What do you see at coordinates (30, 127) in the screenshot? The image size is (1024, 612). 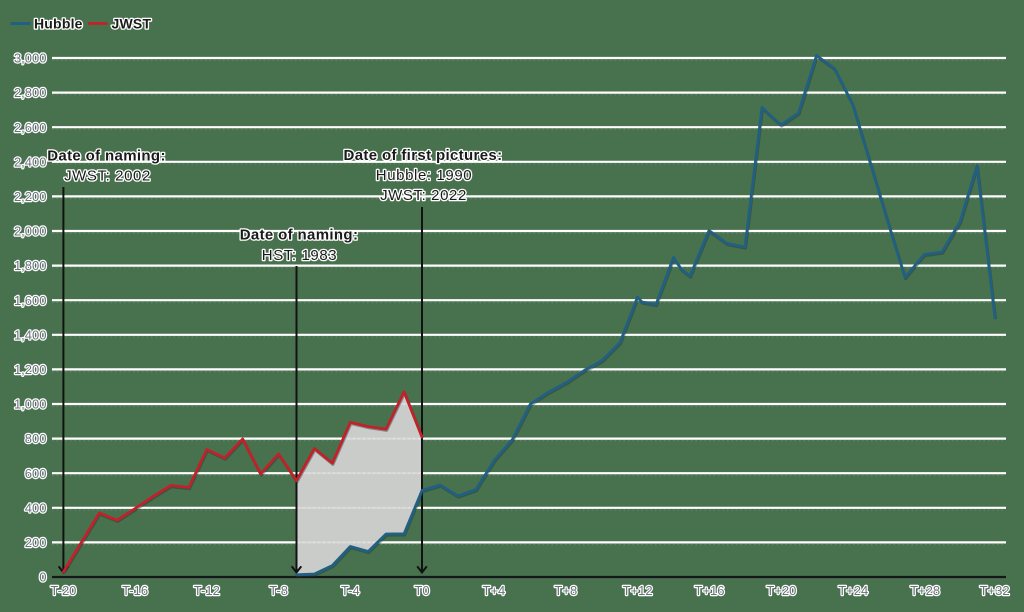 I see `svg-text: 2,600` at bounding box center [30, 127].